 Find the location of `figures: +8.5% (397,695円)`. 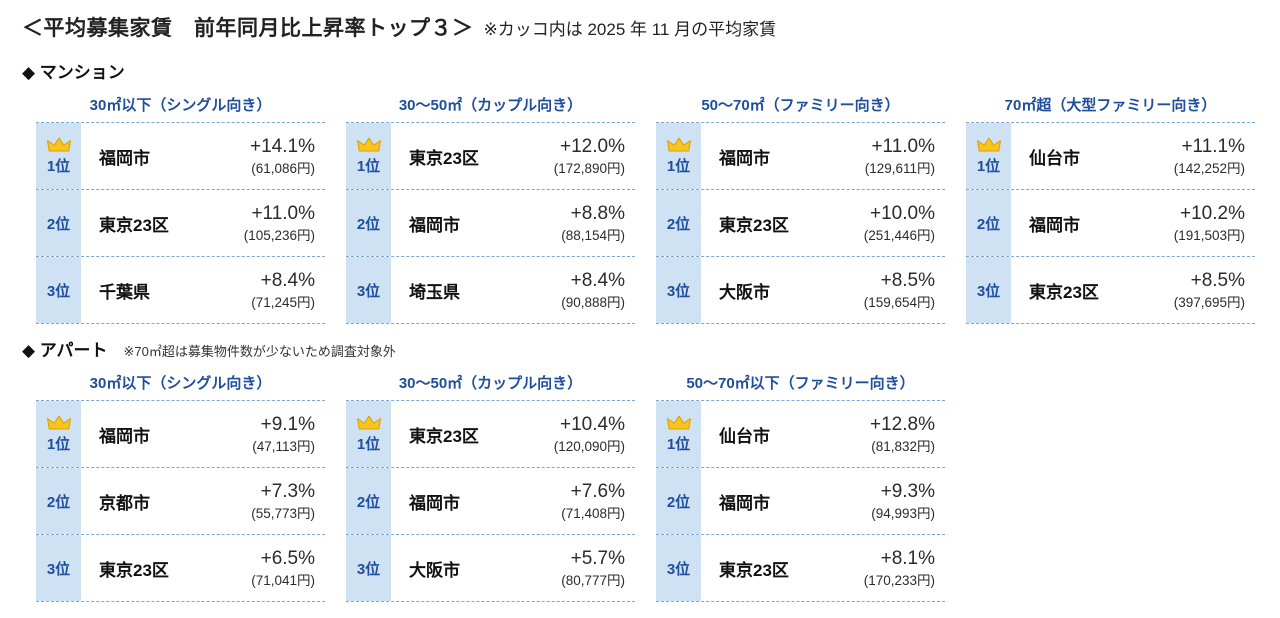

figures: +8.5% (397,695円) is located at coordinates (1209, 290).